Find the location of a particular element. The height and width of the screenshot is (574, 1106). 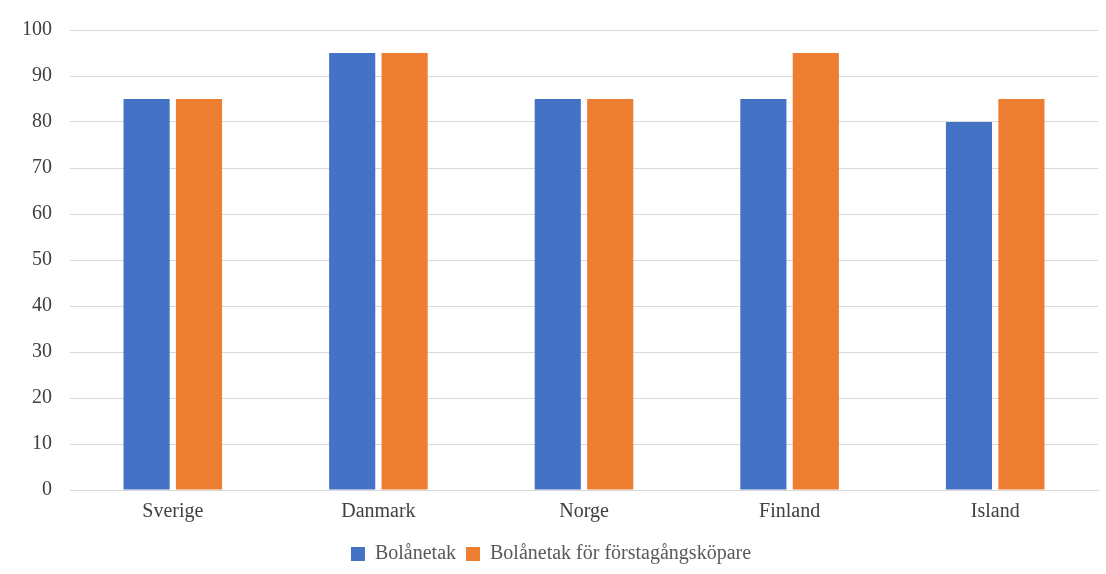

x-tick-label: Norge is located at coordinates (584, 511).